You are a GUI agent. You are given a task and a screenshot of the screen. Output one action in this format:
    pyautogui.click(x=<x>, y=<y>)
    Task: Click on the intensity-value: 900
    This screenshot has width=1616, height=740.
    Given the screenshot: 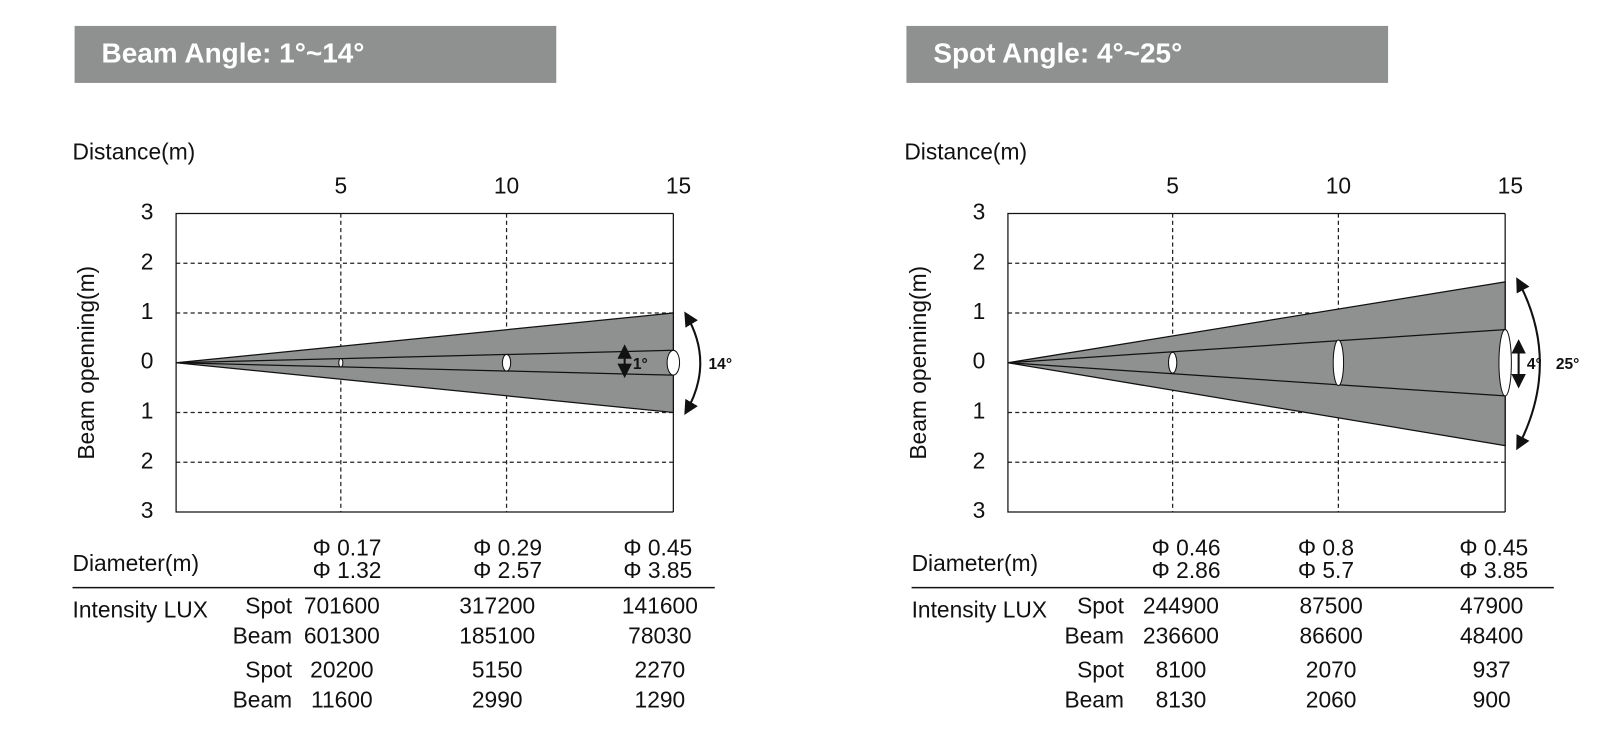 What is the action you would take?
    pyautogui.click(x=1492, y=700)
    